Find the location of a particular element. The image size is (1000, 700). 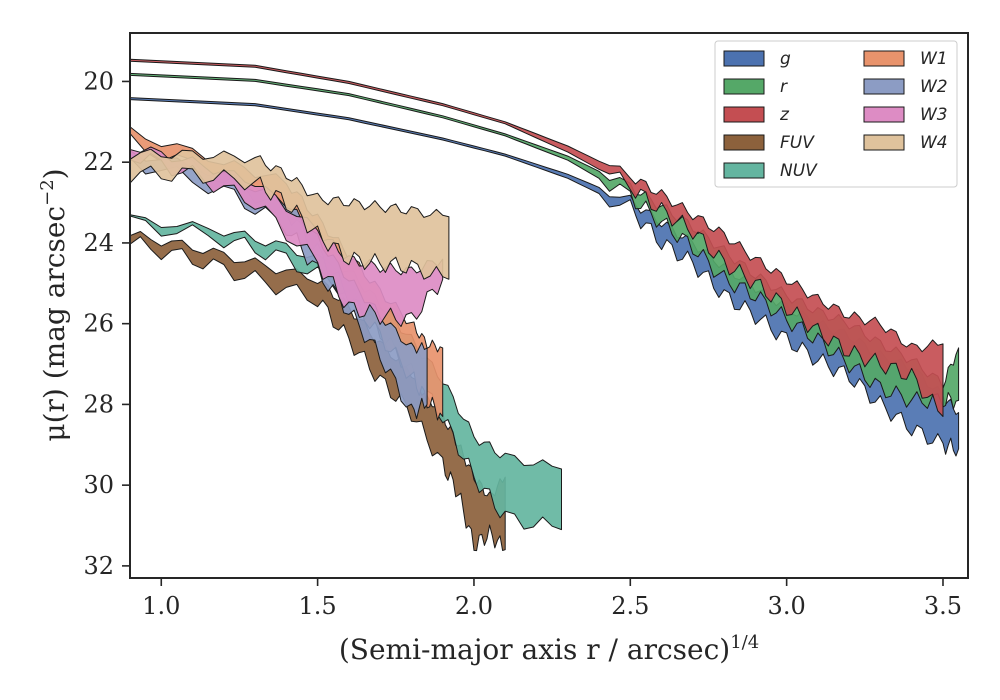

legend-label-nuv: NUV is located at coordinates (799, 171).